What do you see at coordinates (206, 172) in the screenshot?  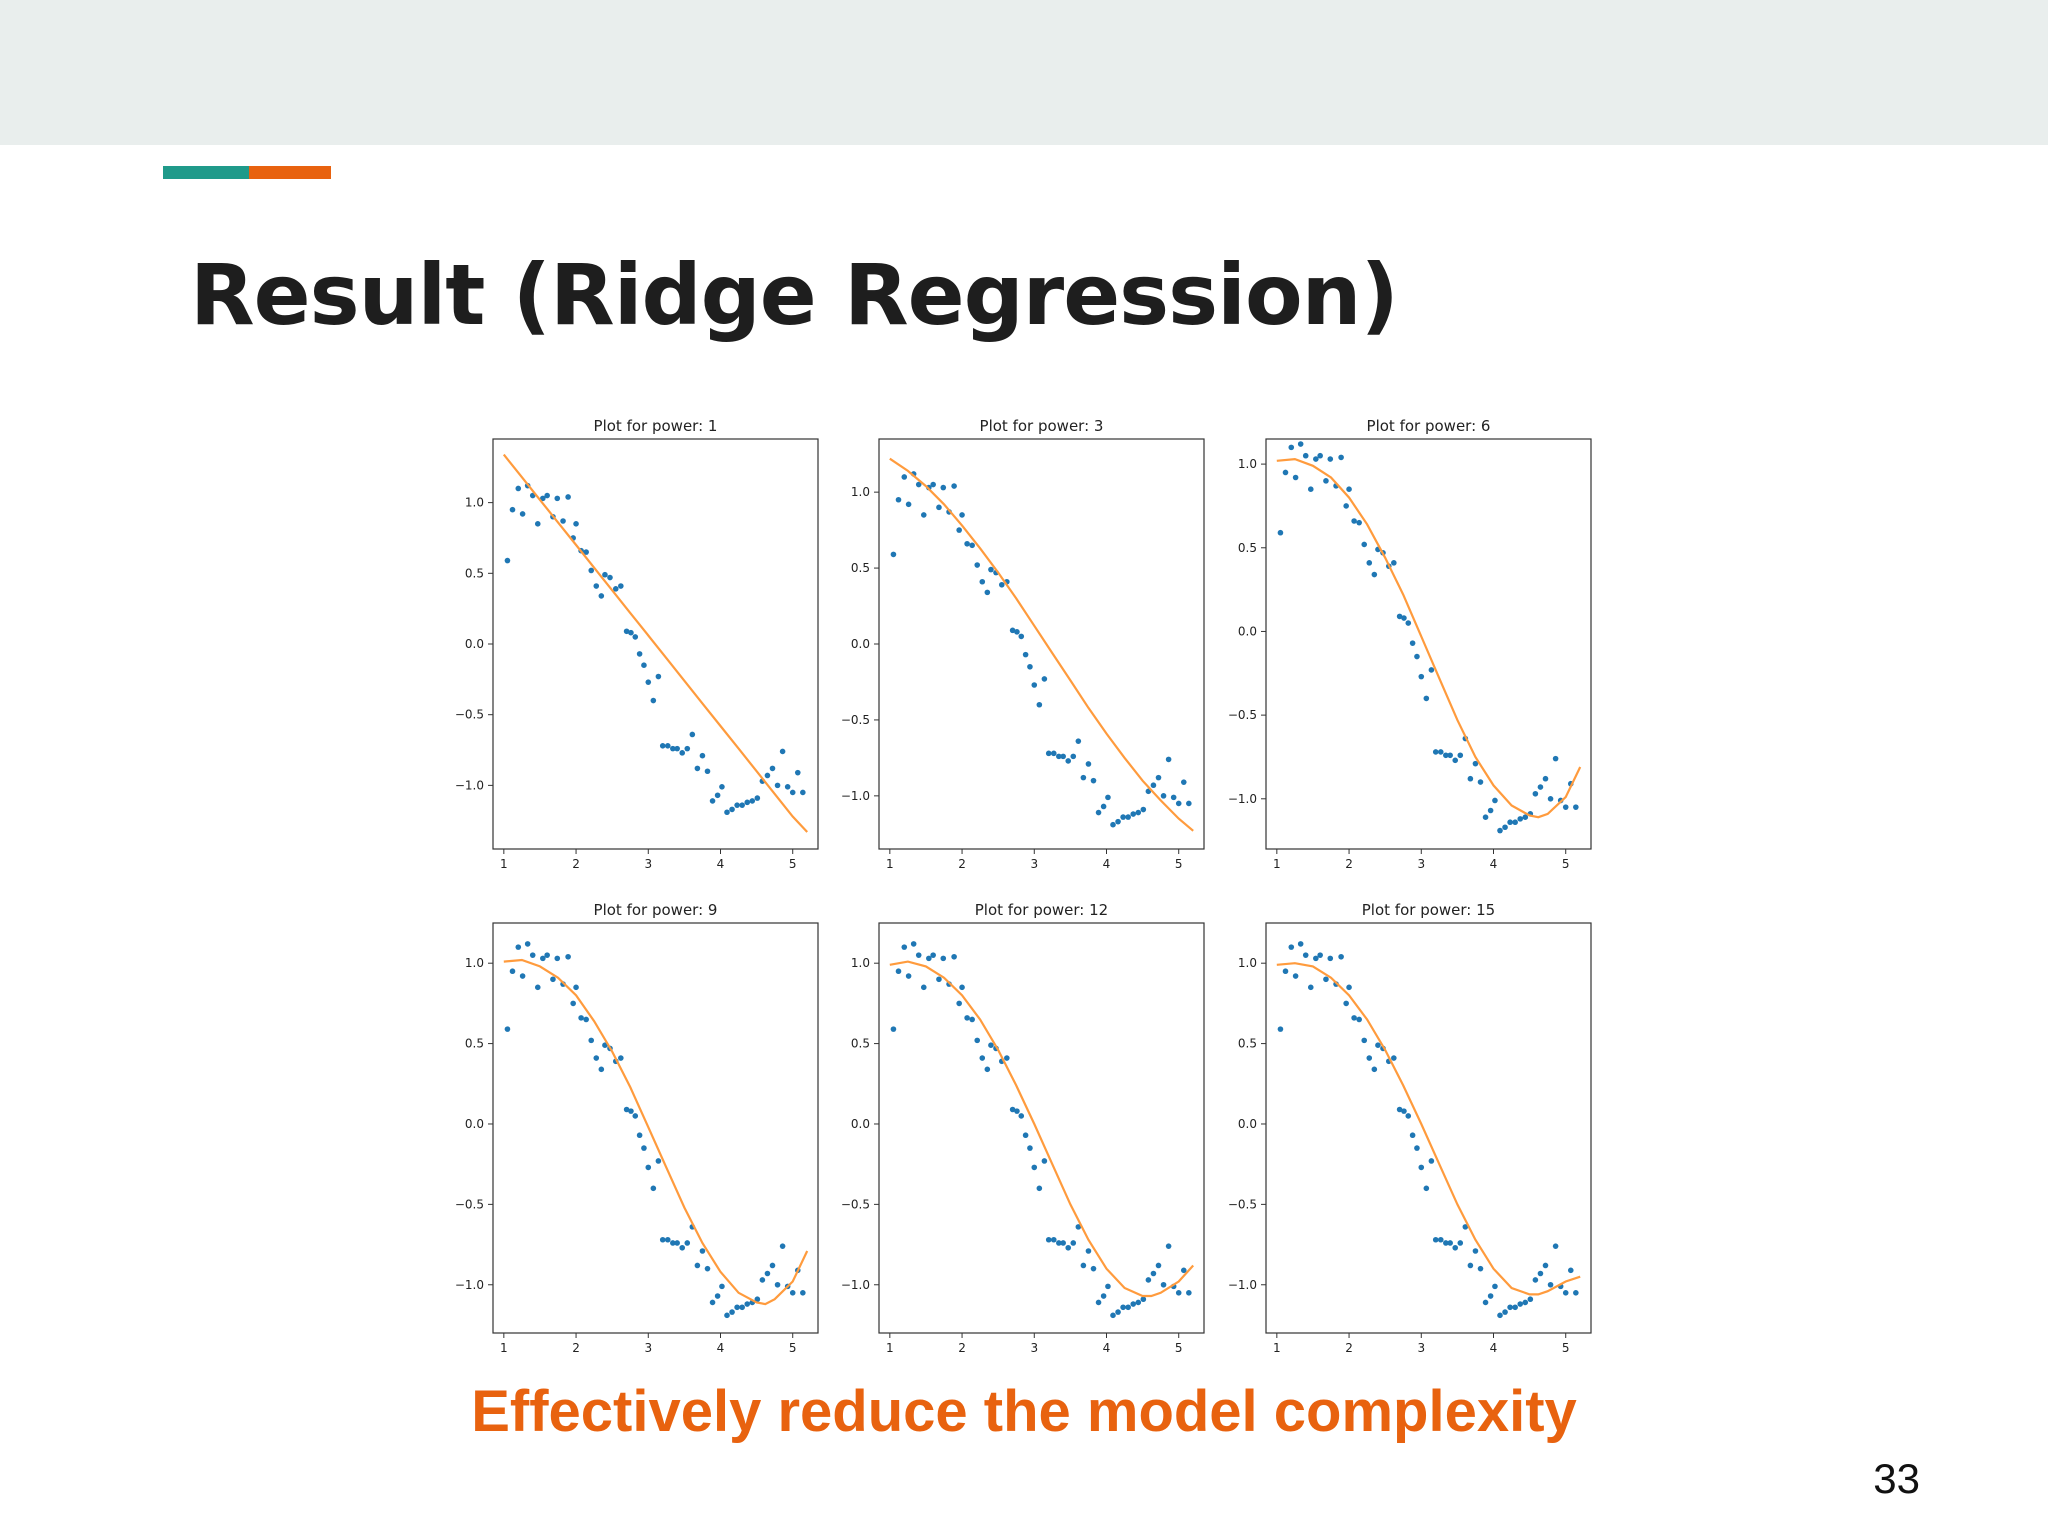 I see `accent-bar-teal` at bounding box center [206, 172].